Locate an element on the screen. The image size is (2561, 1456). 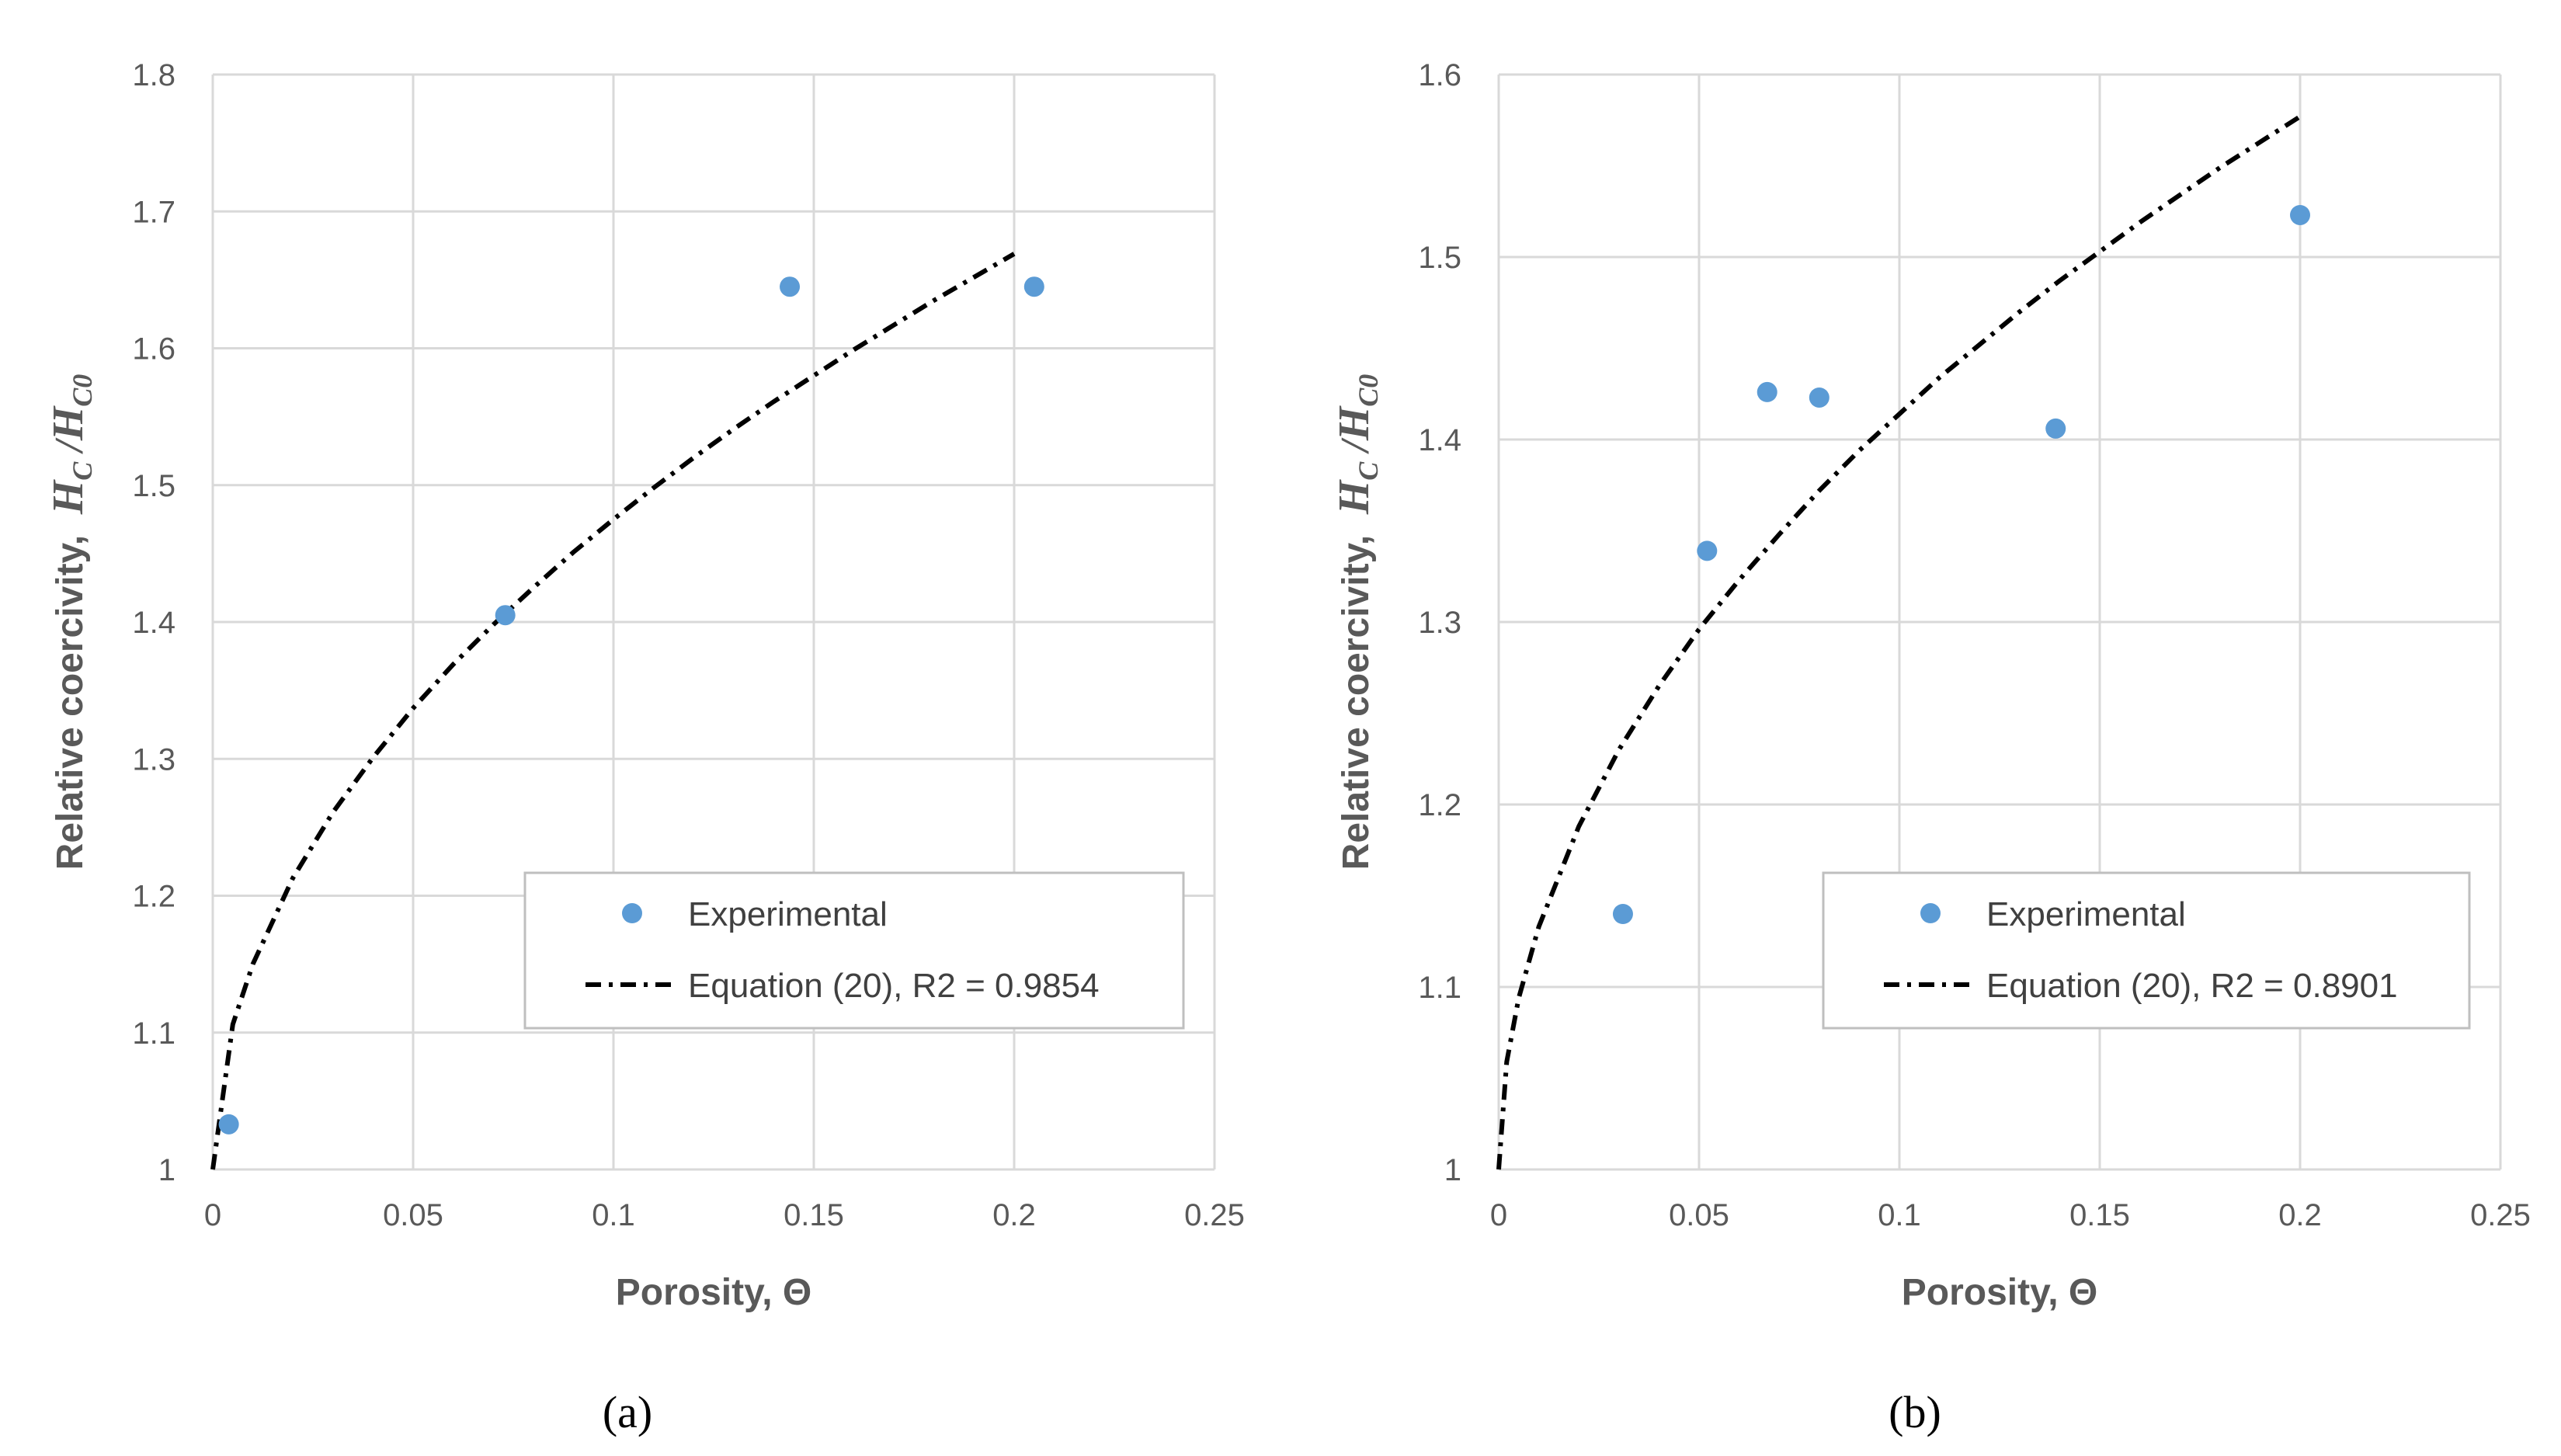
panel-label: (a) is located at coordinates (627, 1412).